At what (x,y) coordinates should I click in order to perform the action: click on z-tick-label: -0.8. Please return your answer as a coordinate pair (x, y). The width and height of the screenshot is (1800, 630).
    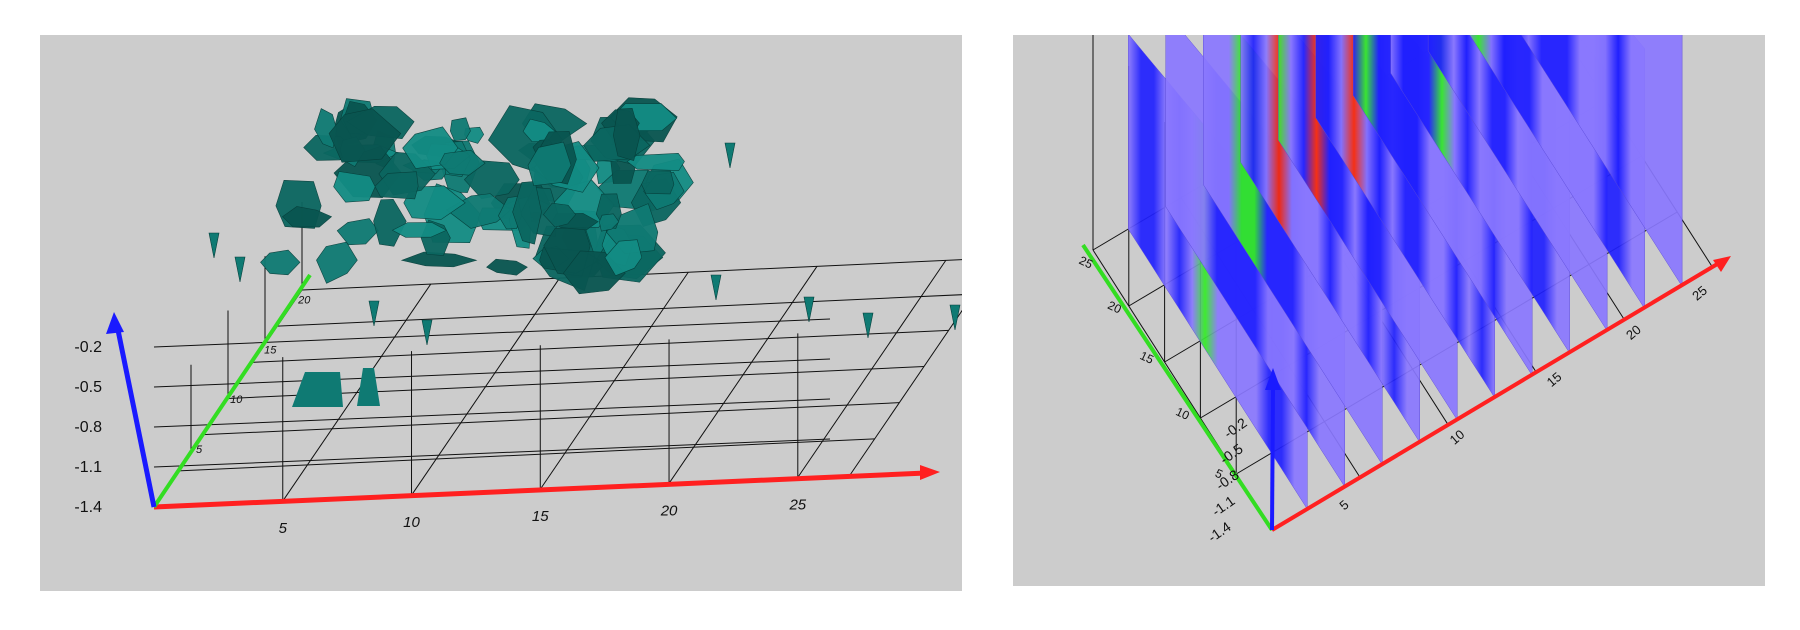
    Looking at the image, I should click on (88, 427).